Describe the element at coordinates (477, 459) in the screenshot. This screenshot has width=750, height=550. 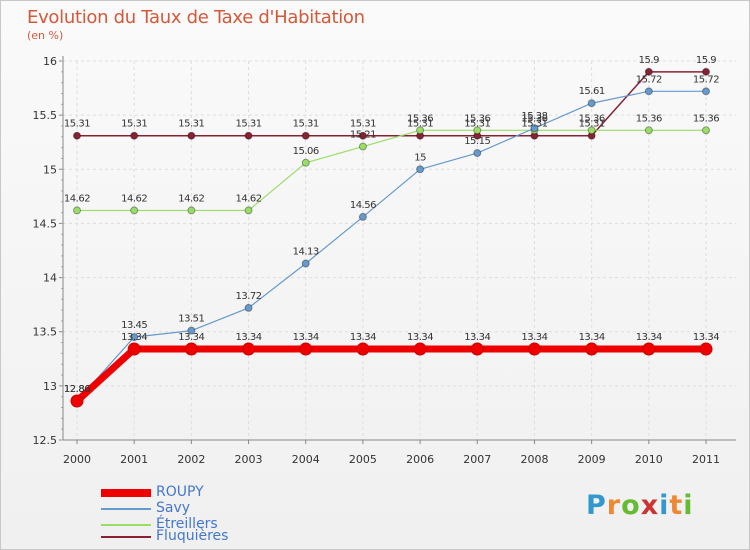
I see `x-tick-label: 2007` at that location.